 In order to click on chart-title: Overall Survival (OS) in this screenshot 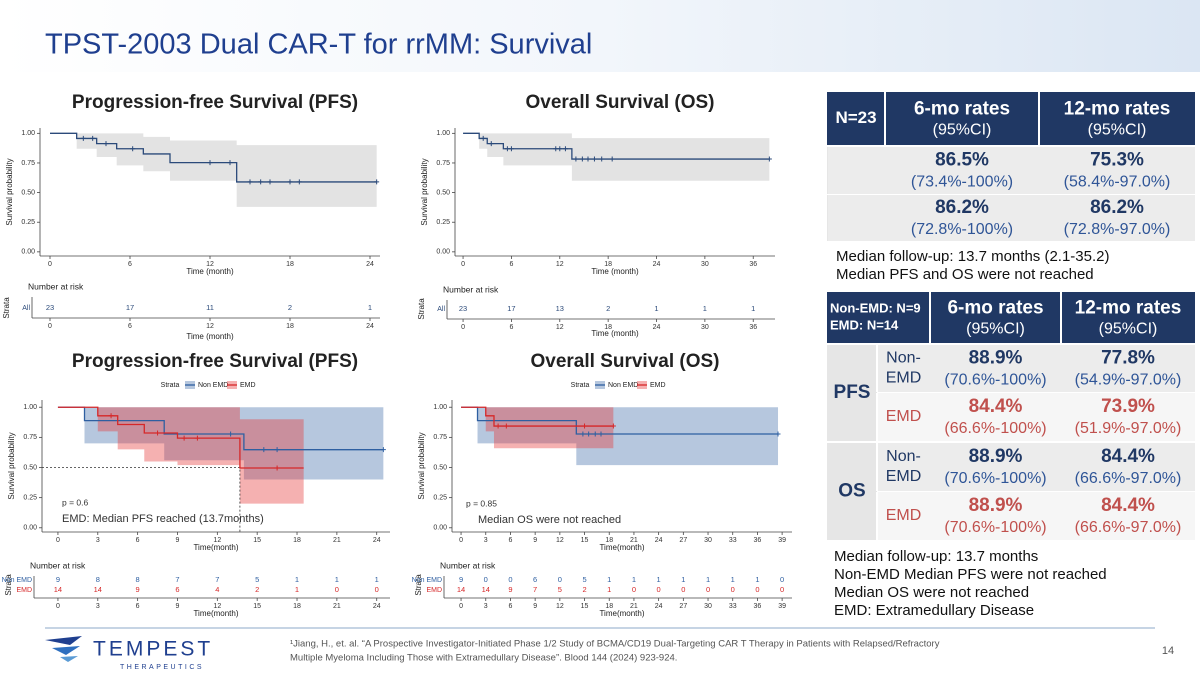, I will do `click(624, 361)`.